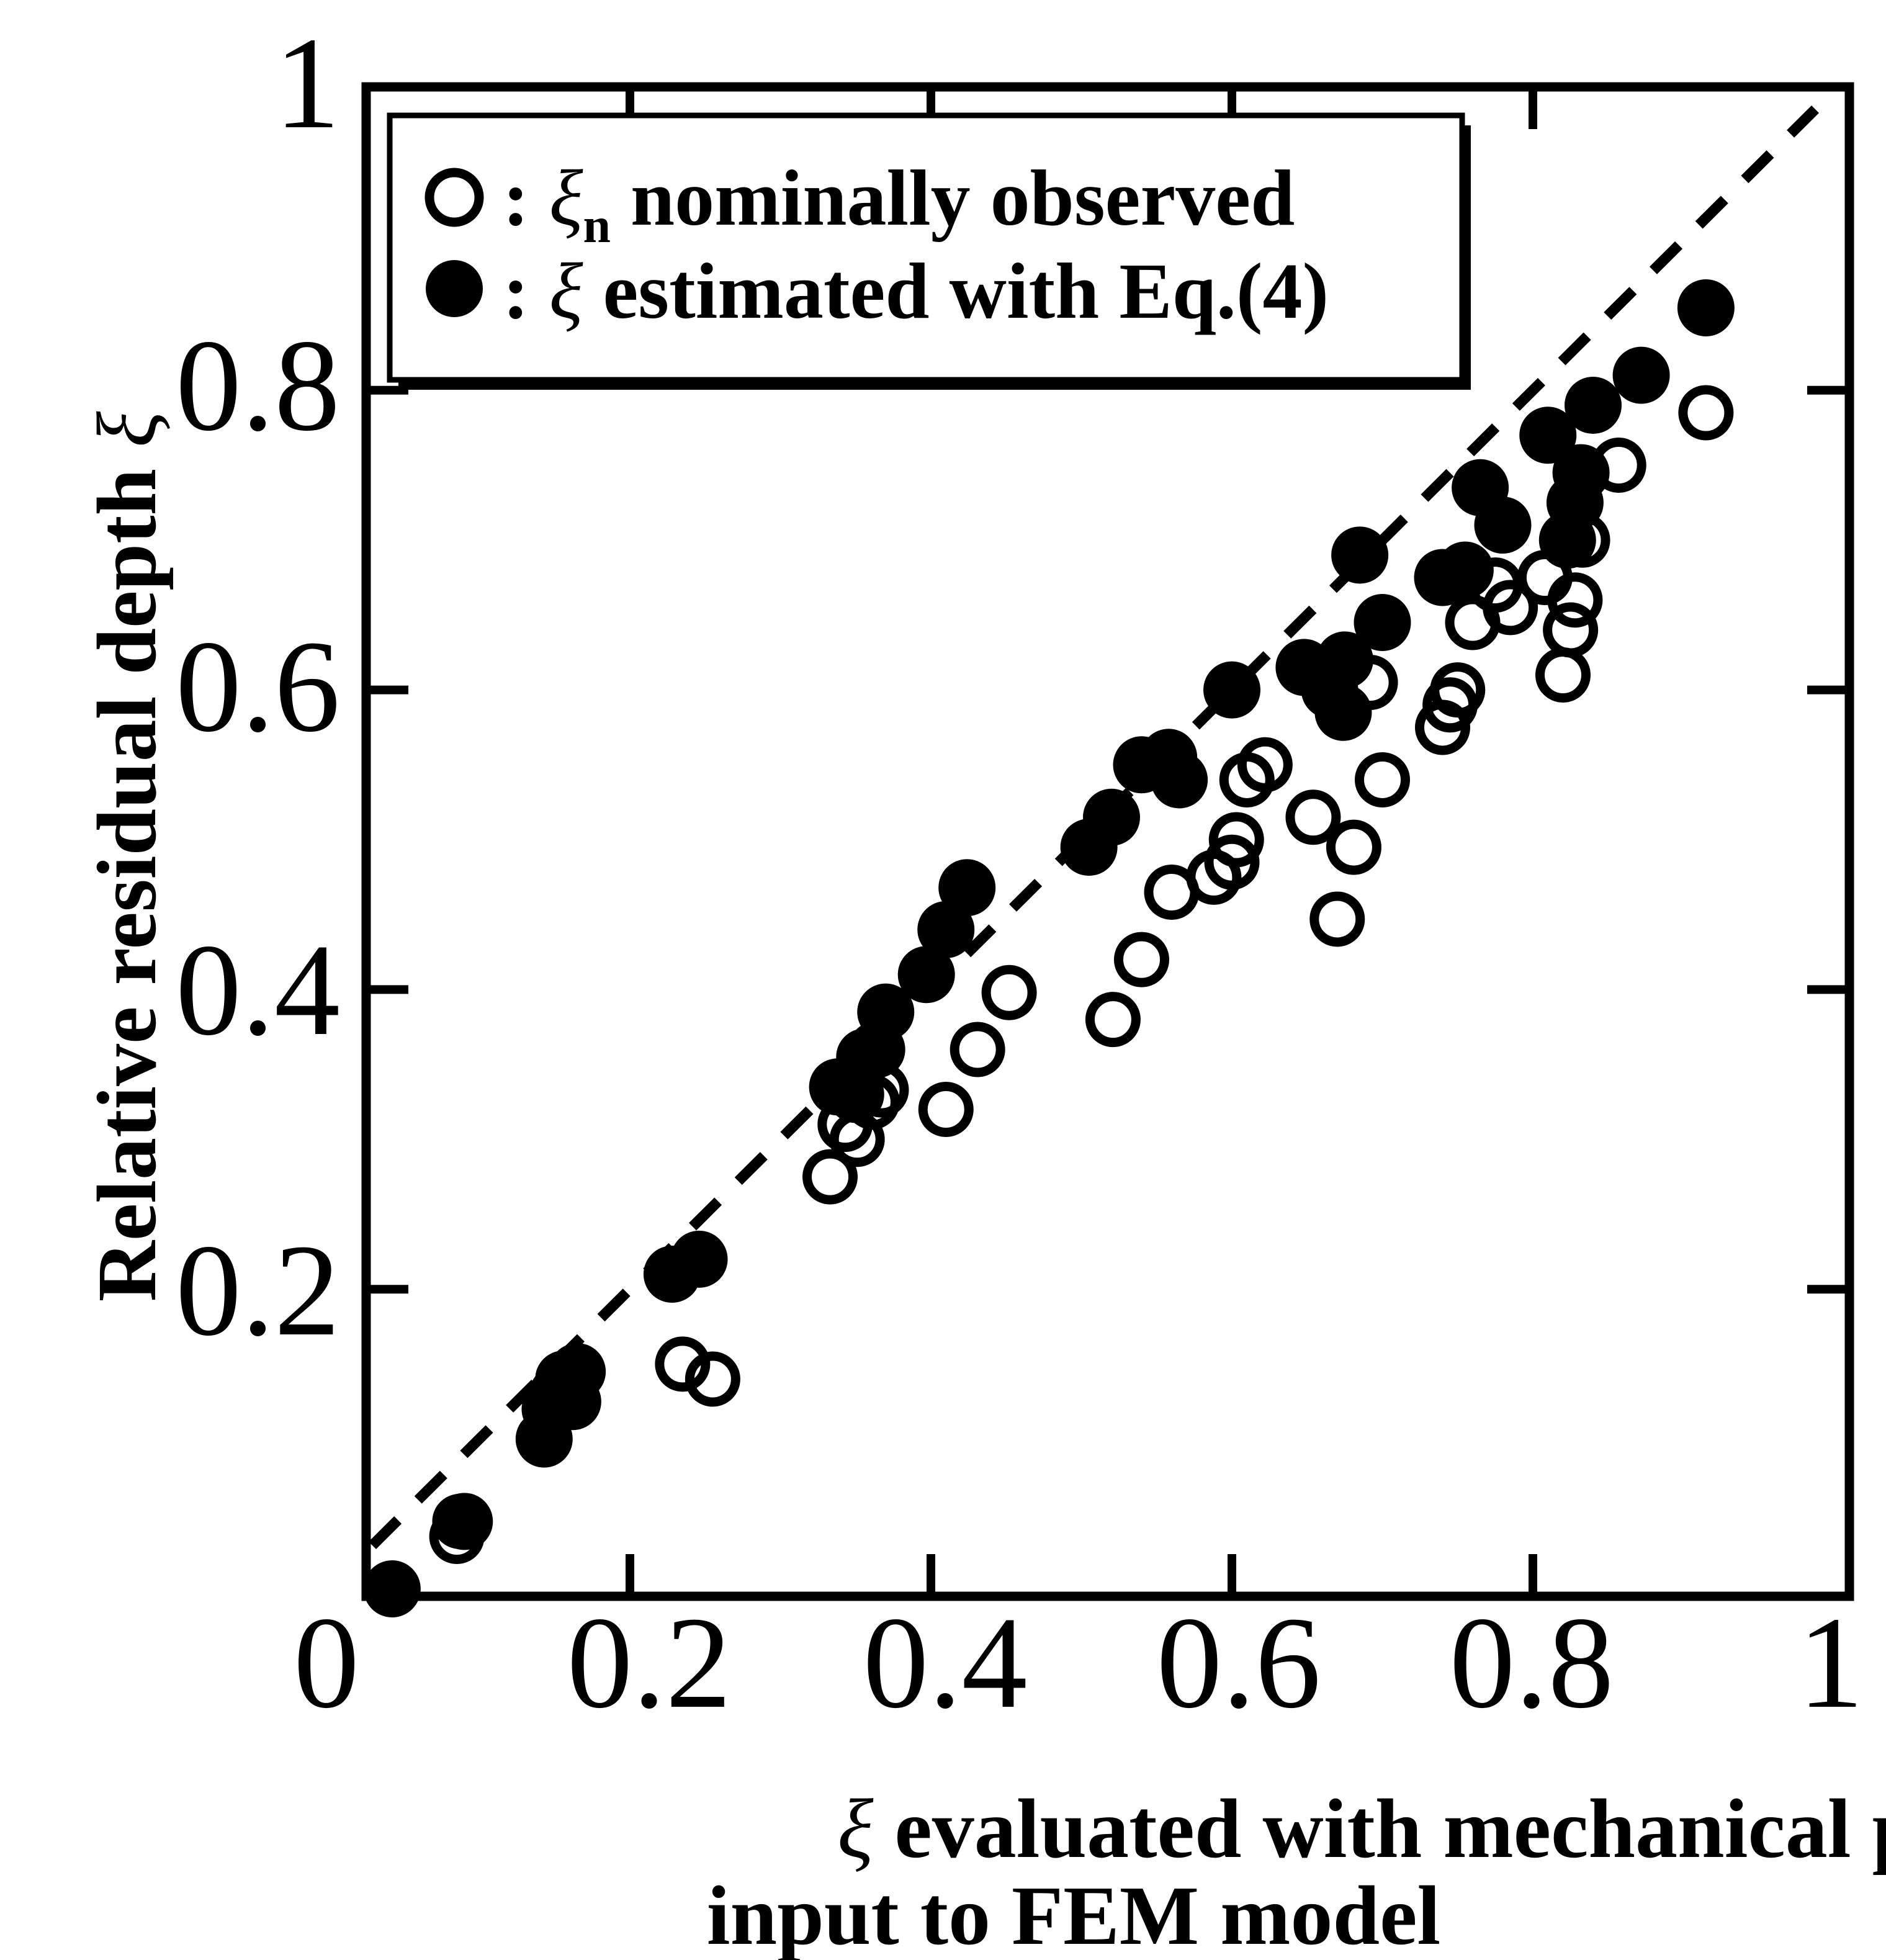 This screenshot has height=1960, width=1886. I want to click on x-axis-title-line2: input to FEM model, so click(1074, 1914).